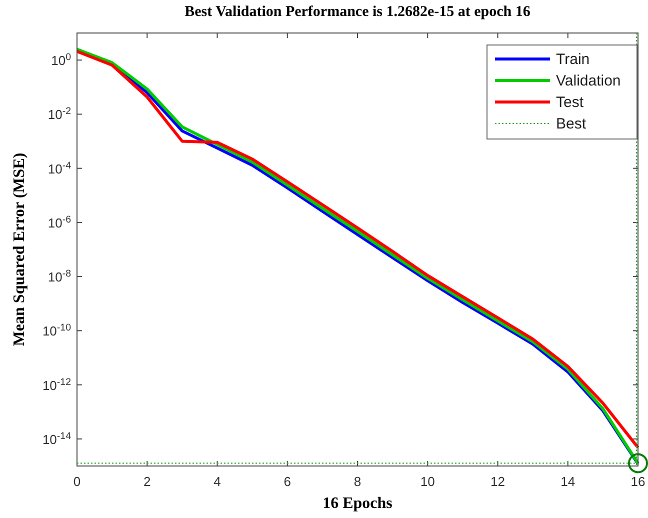 The height and width of the screenshot is (518, 648). What do you see at coordinates (570, 102) in the screenshot?
I see `legend-label: Test` at bounding box center [570, 102].